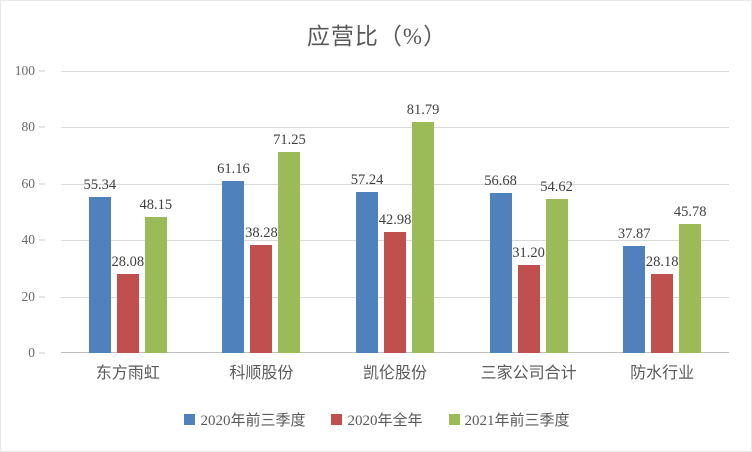  I want to click on bar-value-label: 28.18, so click(662, 261).